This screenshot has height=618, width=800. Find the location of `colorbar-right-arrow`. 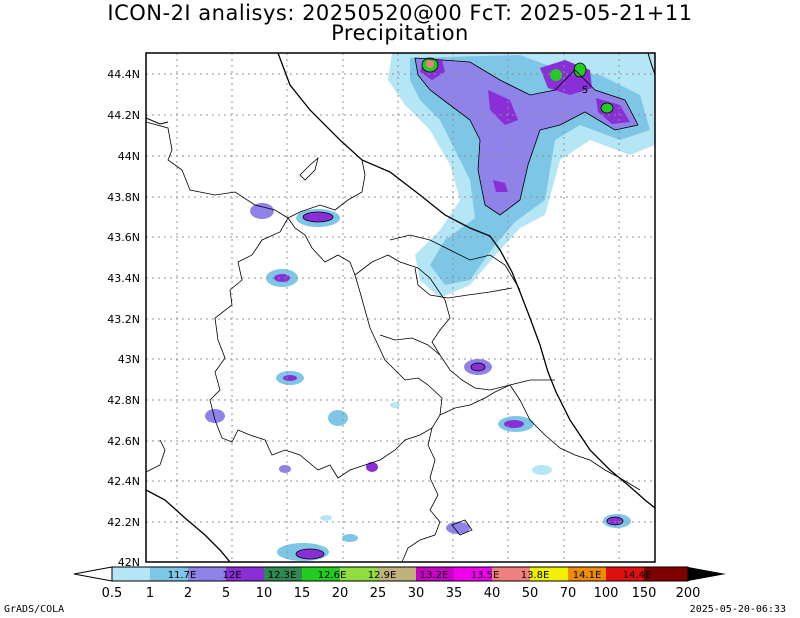

colorbar-right-arrow is located at coordinates (707, 574).